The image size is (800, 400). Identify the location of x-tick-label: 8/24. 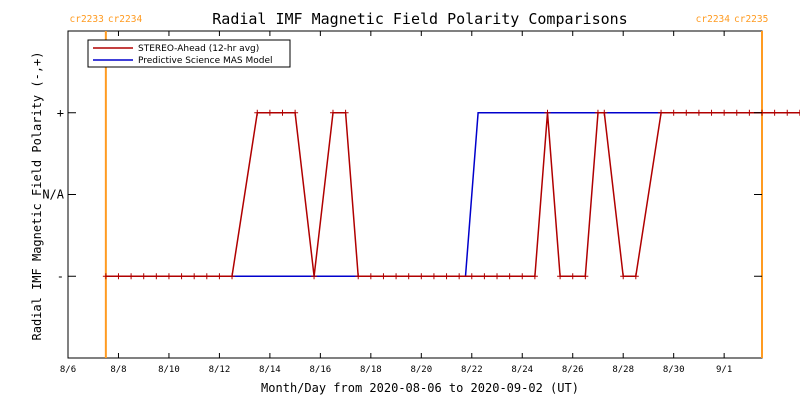
(522, 370).